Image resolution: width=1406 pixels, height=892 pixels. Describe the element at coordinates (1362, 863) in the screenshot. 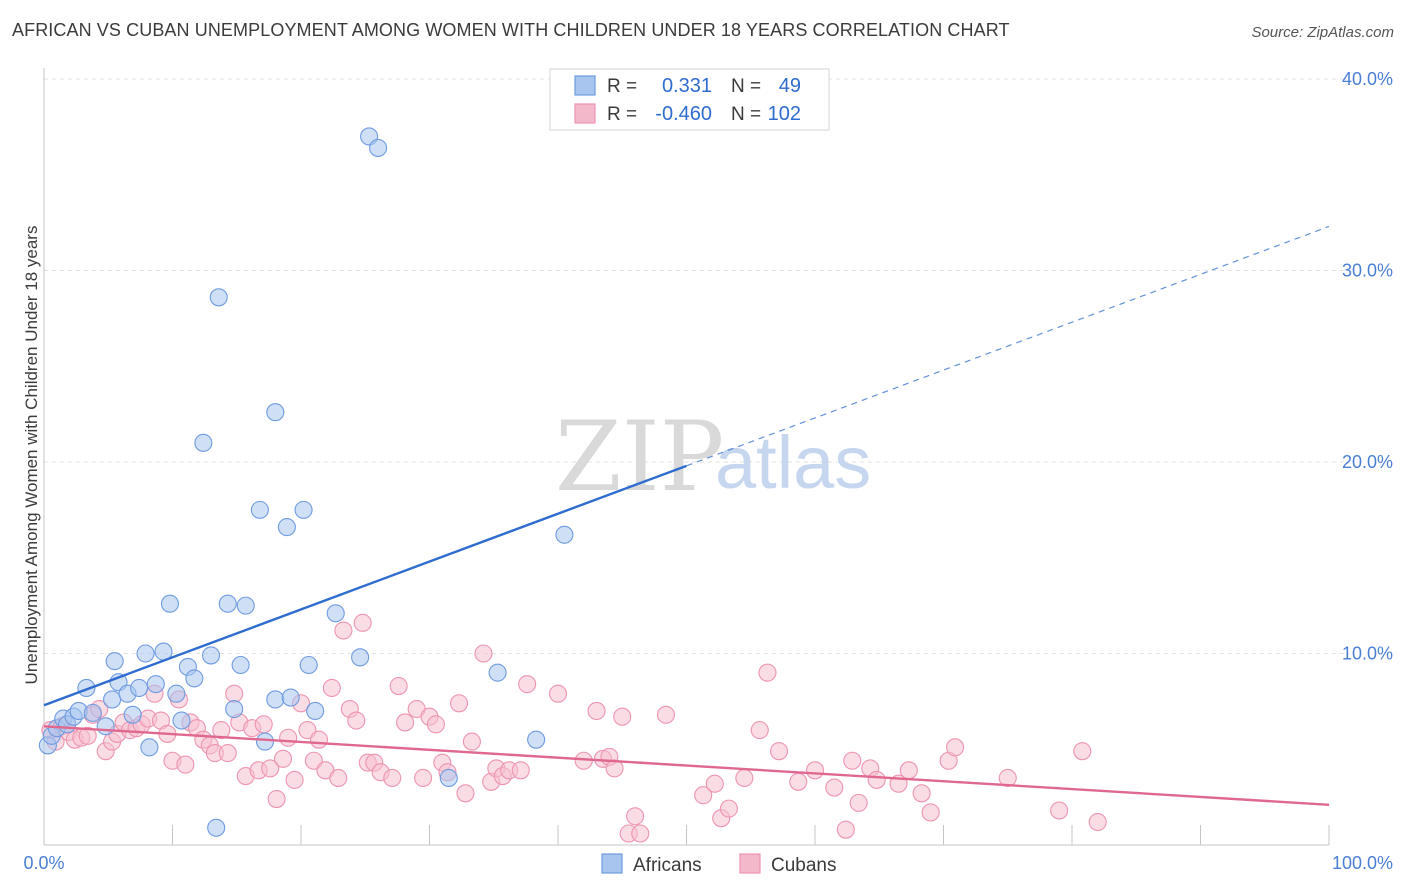

I see `x-tick-label: 100.0%` at that location.